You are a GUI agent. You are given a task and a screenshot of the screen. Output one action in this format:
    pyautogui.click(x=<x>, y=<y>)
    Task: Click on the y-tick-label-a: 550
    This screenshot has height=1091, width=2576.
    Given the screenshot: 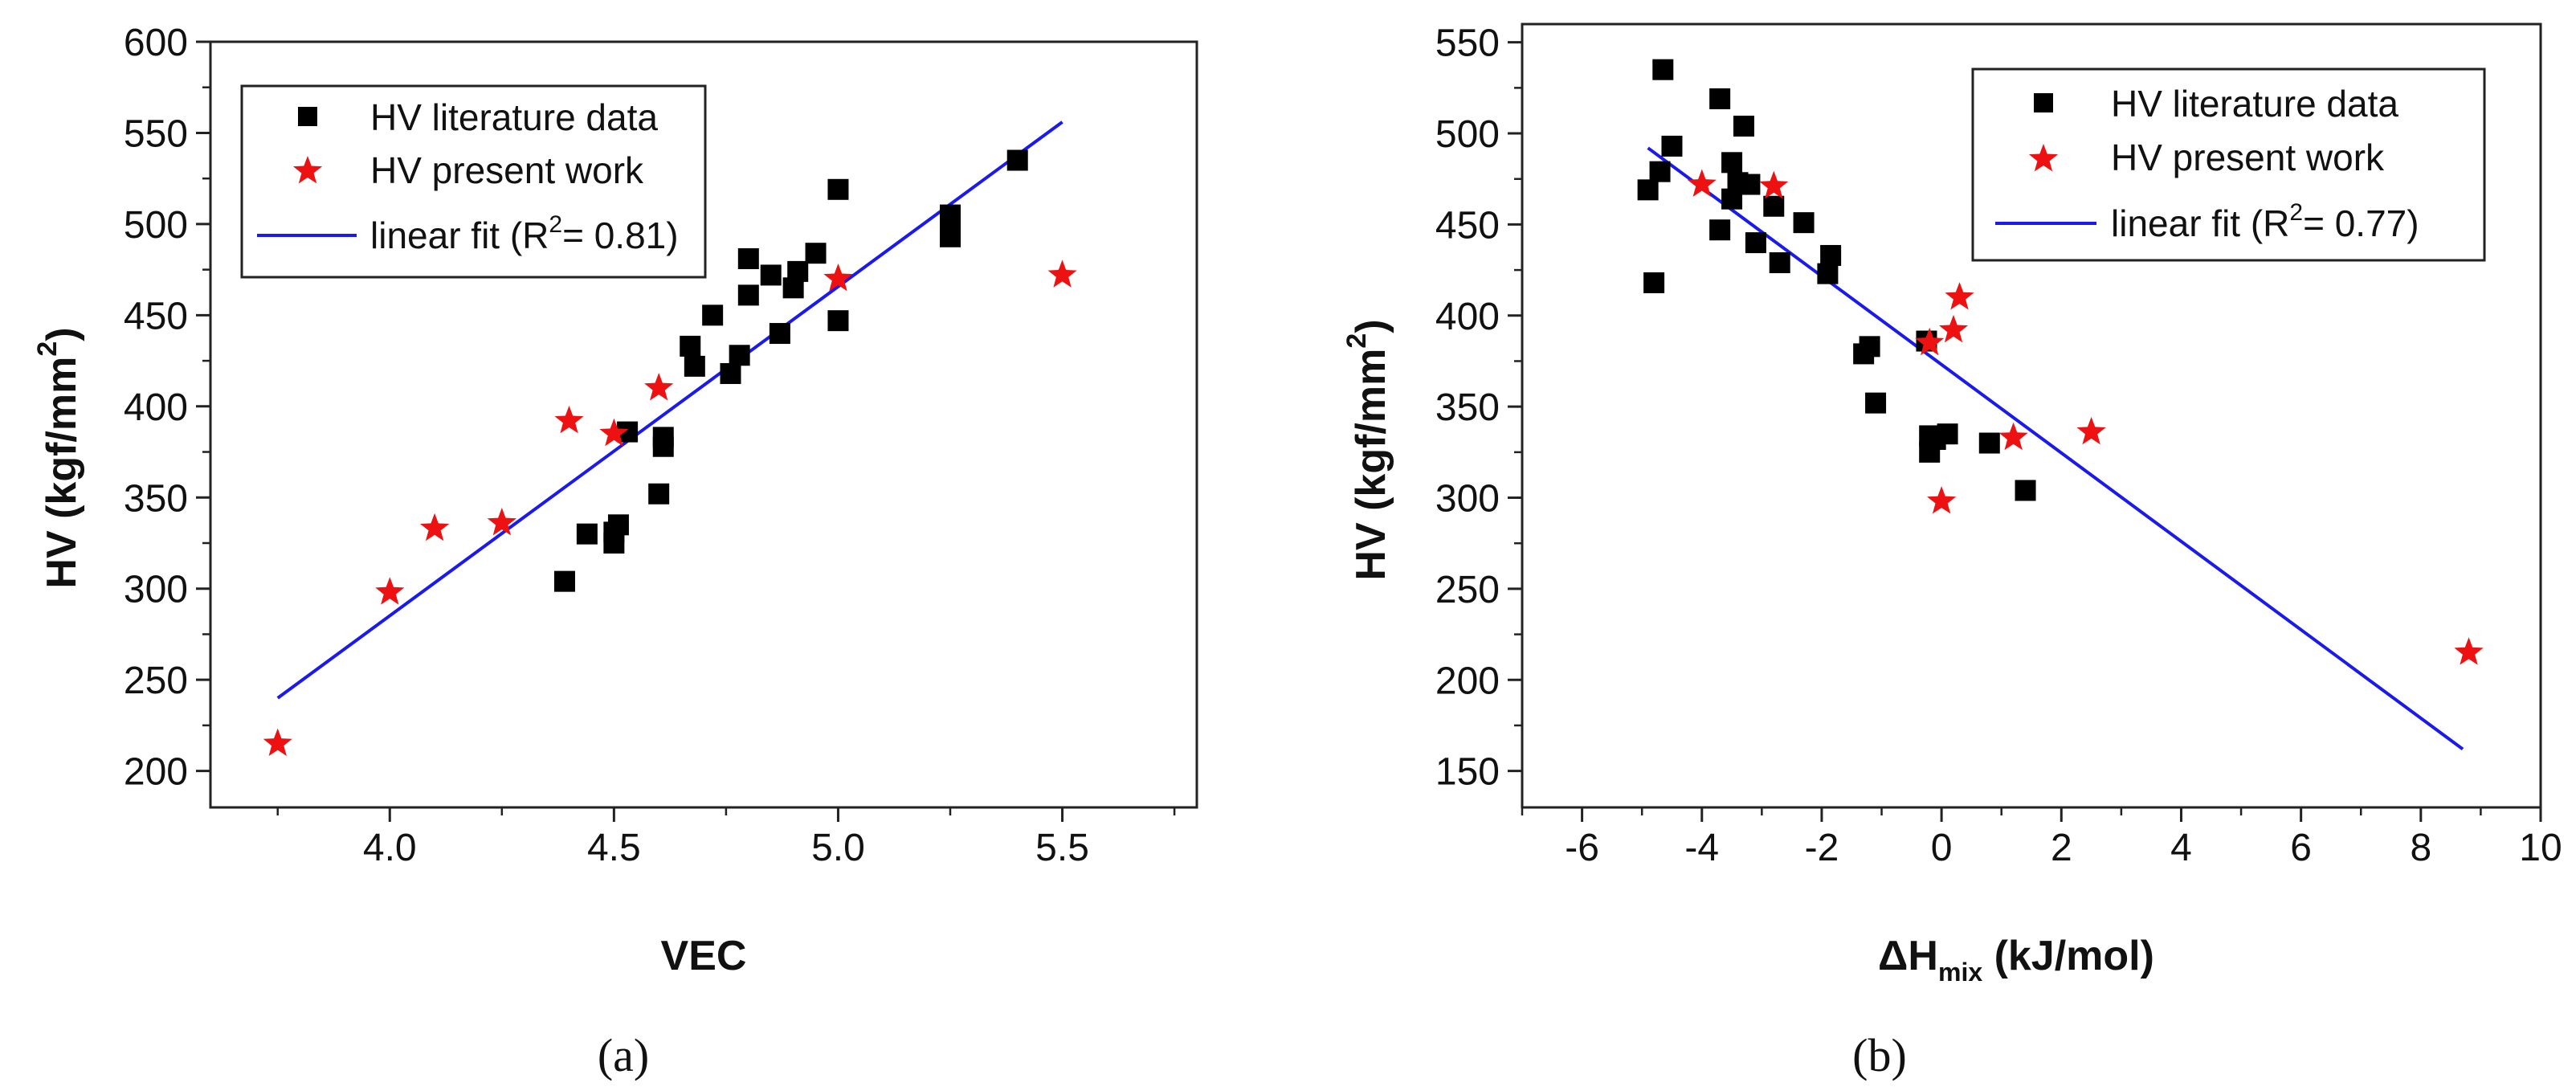 What is the action you would take?
    pyautogui.click(x=156, y=133)
    